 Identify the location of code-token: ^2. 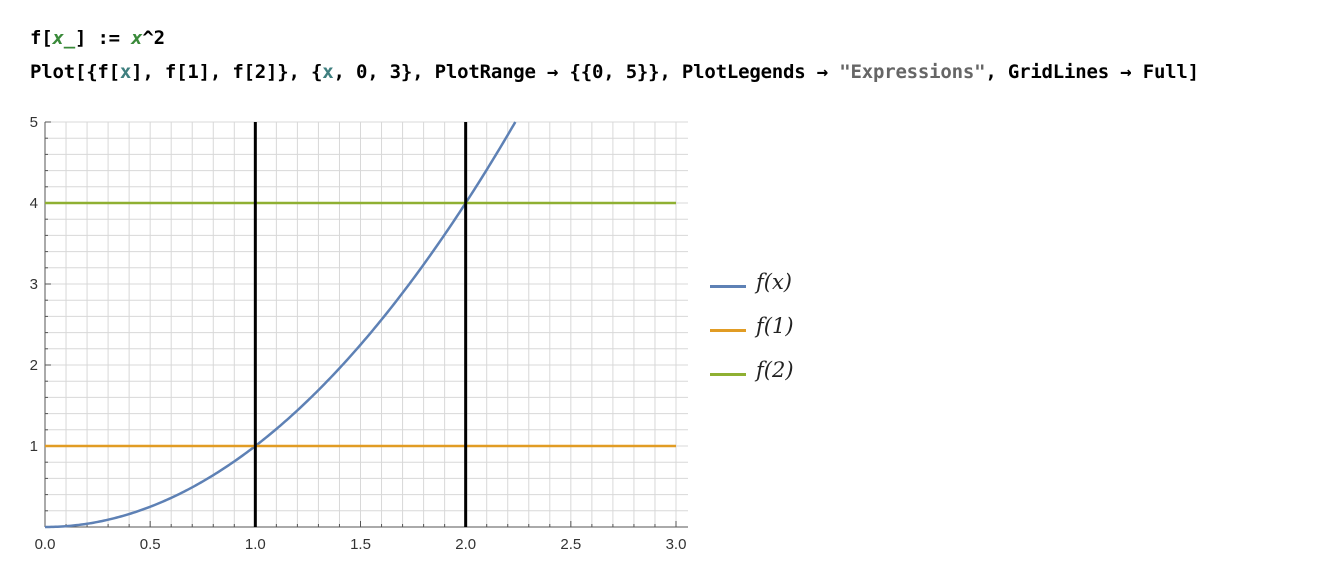
(153, 38).